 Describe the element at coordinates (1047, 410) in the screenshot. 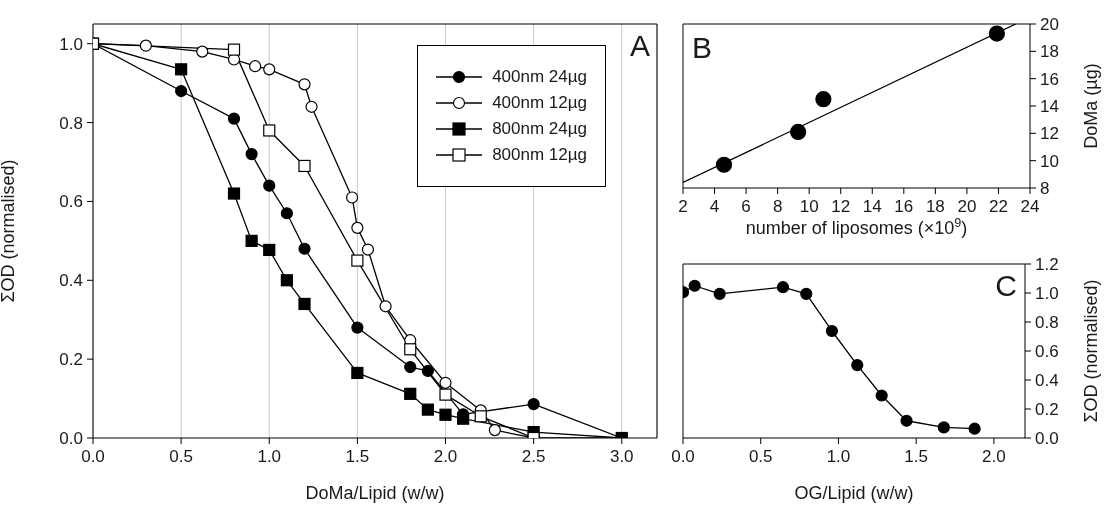

I see `y2-tick-label: 0.2` at that location.